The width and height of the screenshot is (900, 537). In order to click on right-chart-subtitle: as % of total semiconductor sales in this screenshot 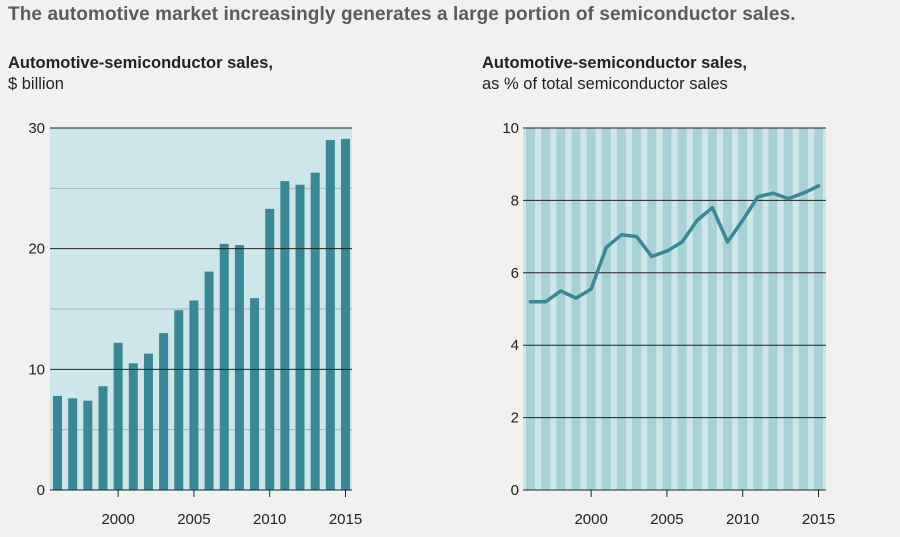, I will do `click(605, 84)`.